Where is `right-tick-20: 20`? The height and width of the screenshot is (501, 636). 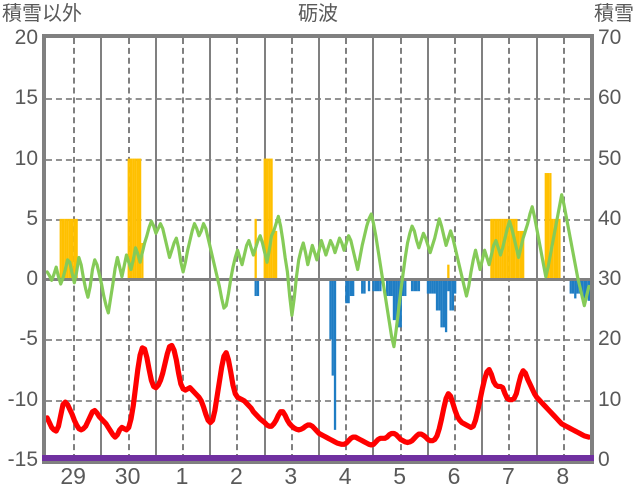 right-tick-20: 20 is located at coordinates (610, 339).